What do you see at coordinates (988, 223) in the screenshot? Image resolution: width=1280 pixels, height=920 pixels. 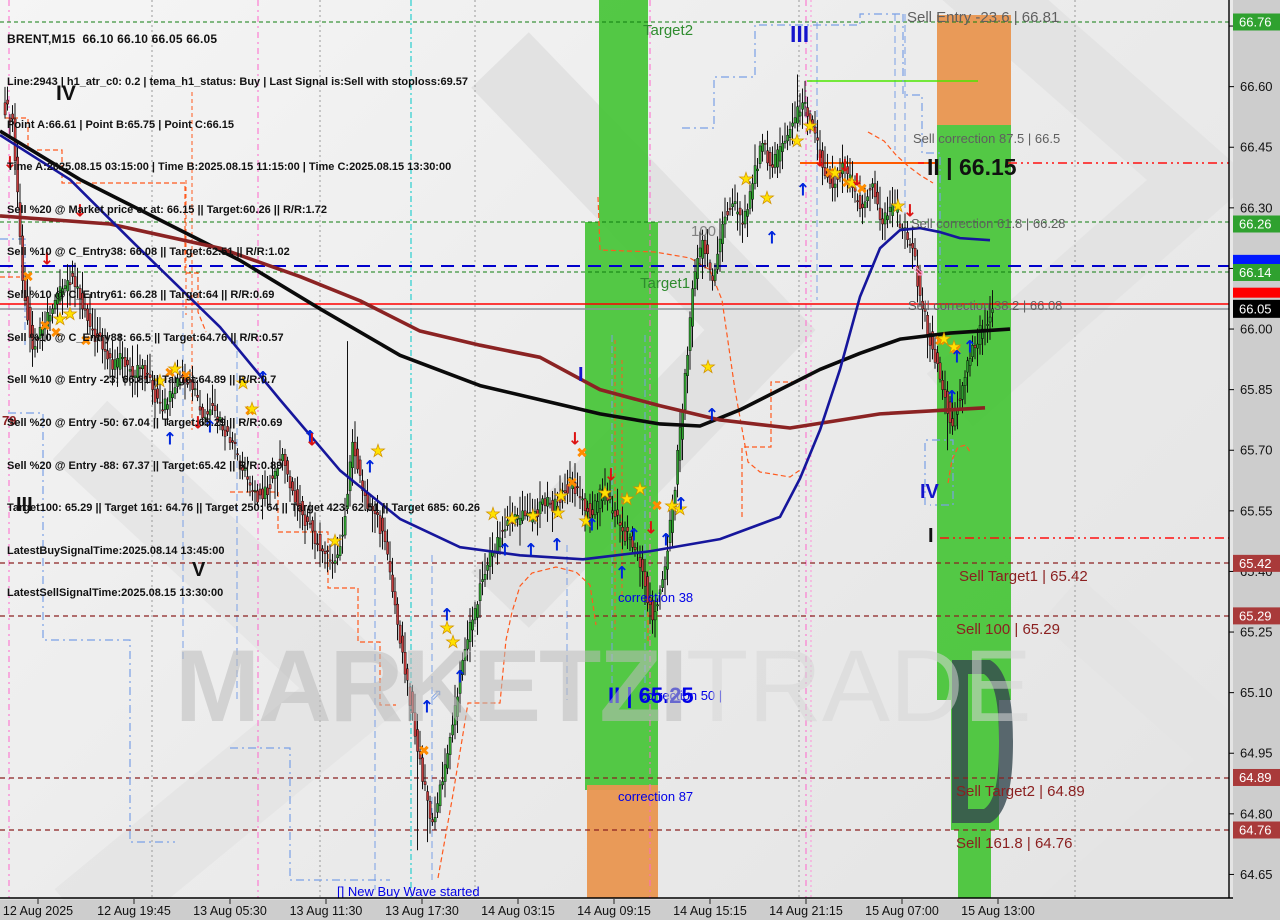 I see `annotation-label: Sell correction 61.8 | 66.28` at bounding box center [988, 223].